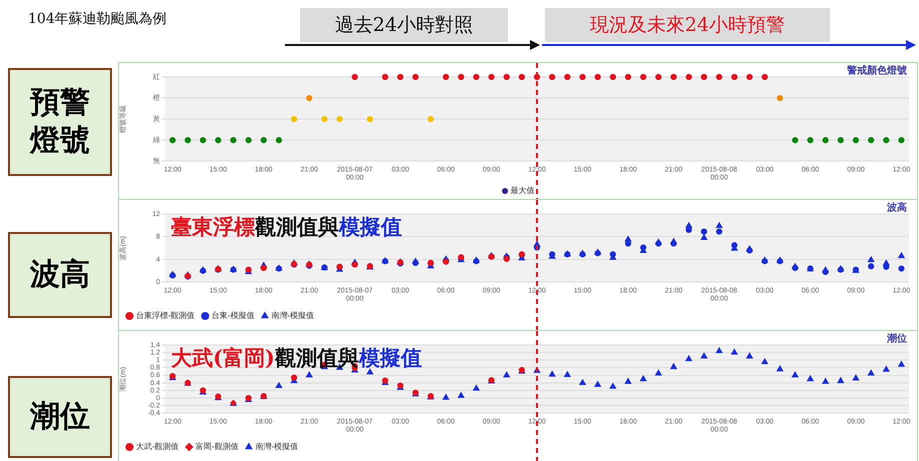 The height and width of the screenshot is (461, 919). I want to click on text: 波高, so click(60, 275).